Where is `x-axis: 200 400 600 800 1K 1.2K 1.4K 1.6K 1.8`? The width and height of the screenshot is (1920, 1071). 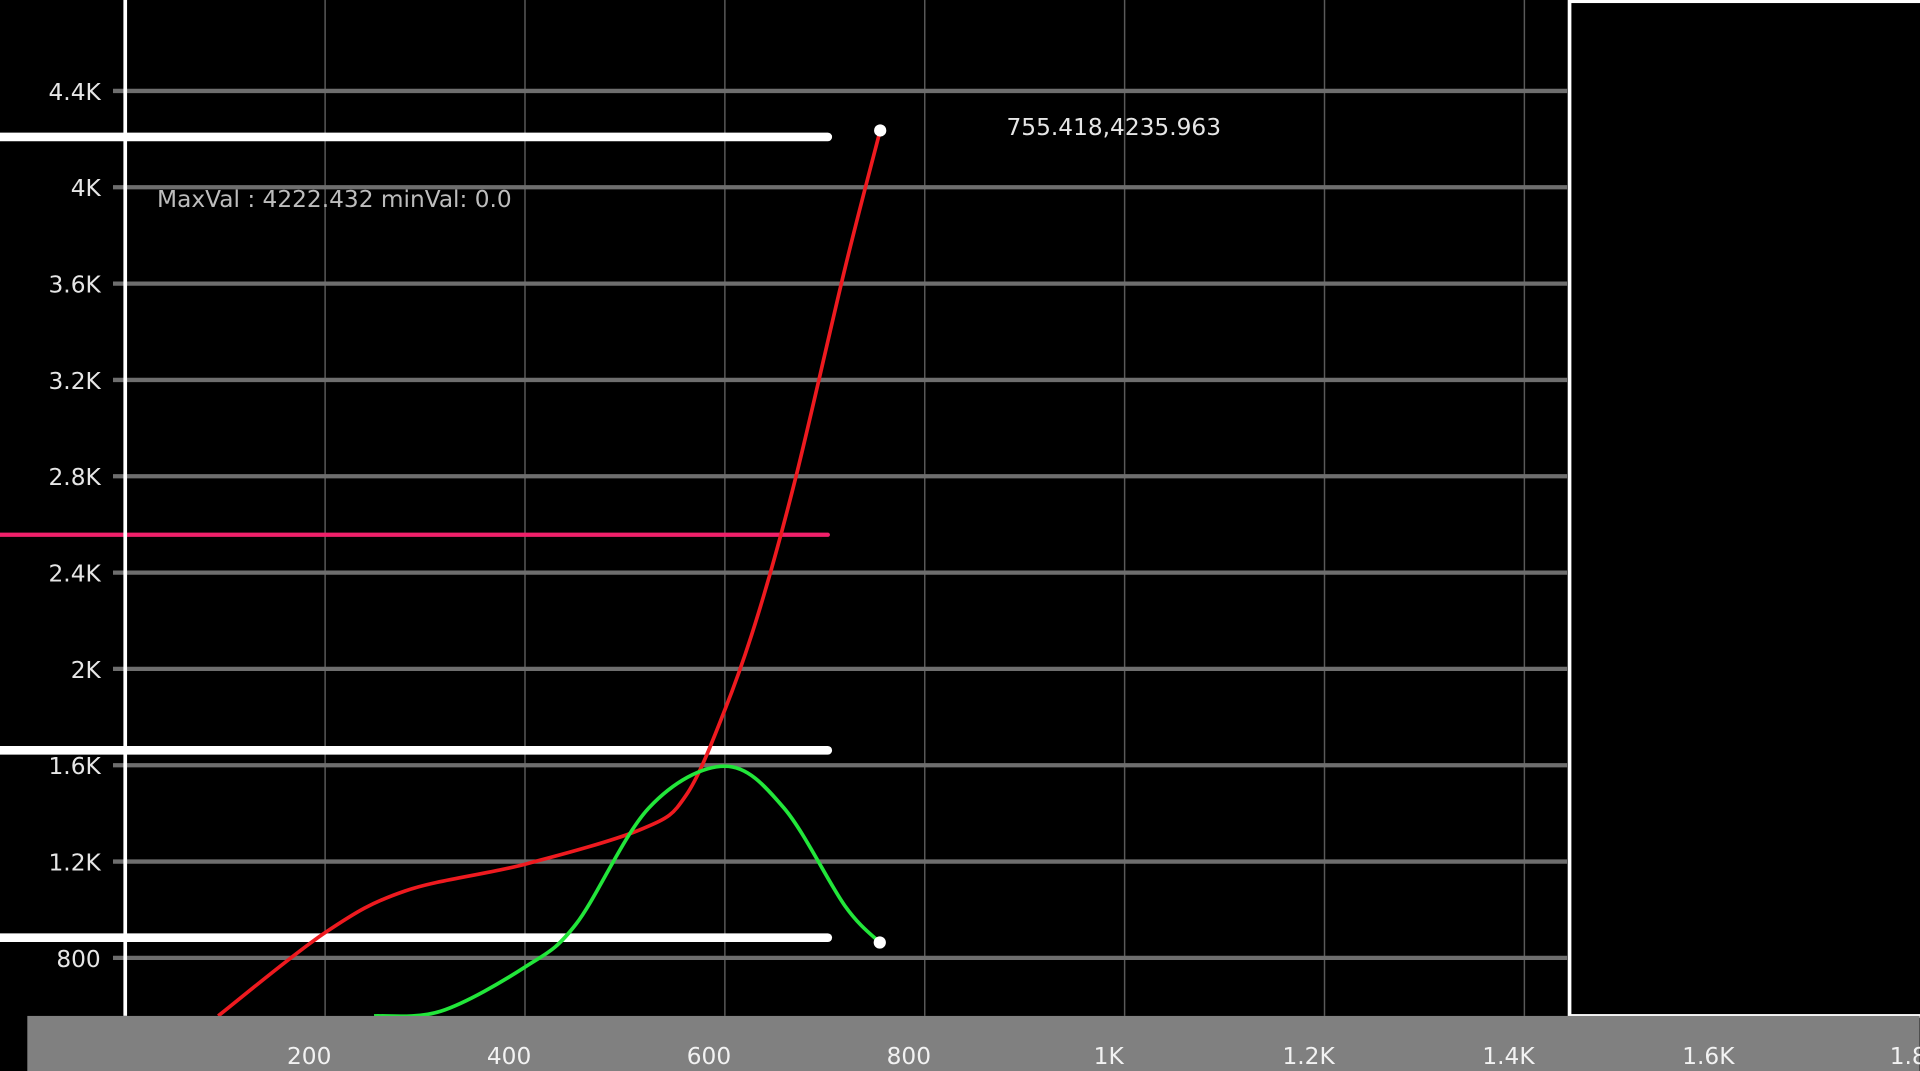
x-axis: 200 400 600 800 1K 1.2K 1.4K 1.6K 1.8 is located at coordinates (1103, 1056).